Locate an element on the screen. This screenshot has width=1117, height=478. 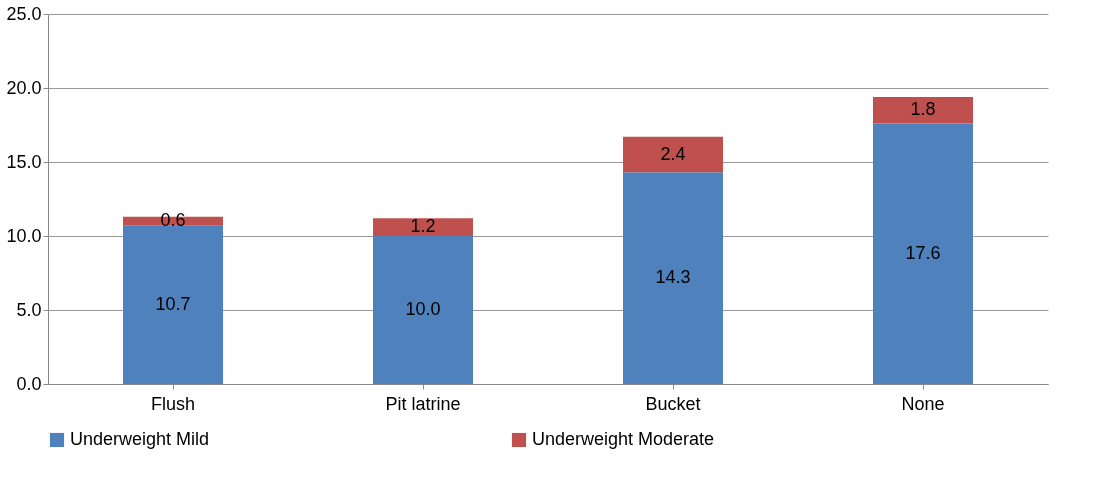
data-label: 2.4 is located at coordinates (673, 153).